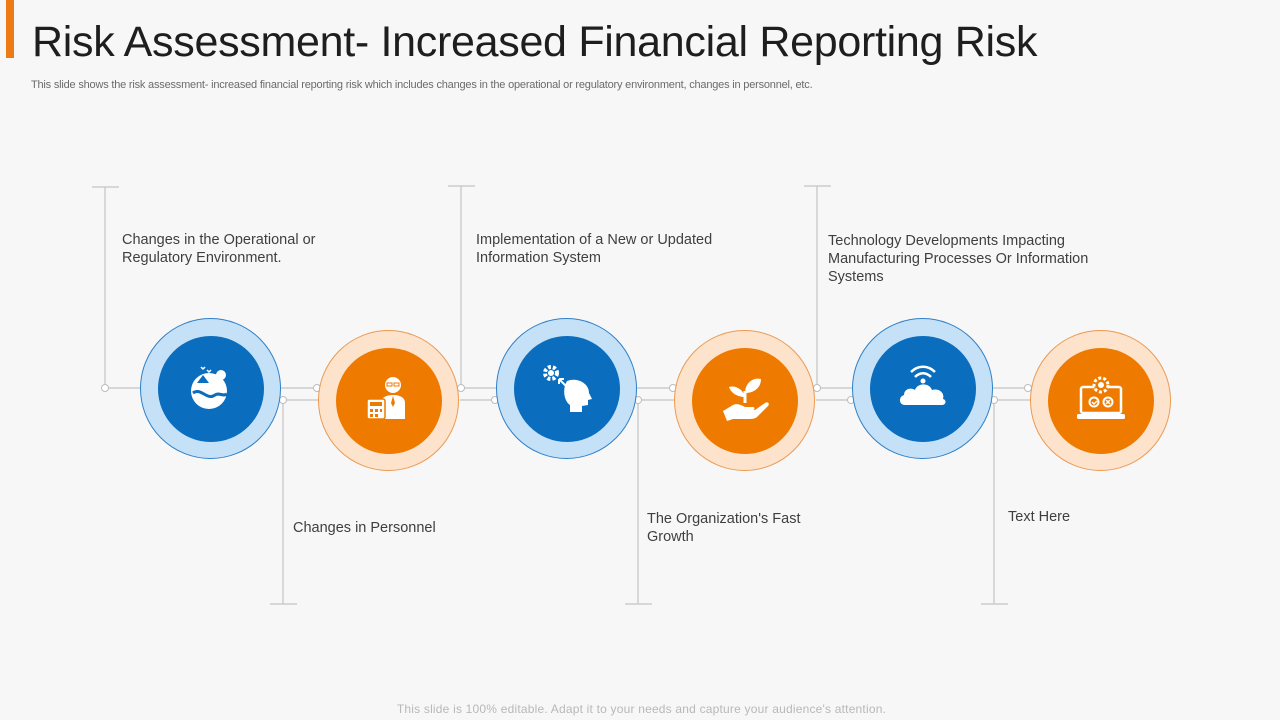 The width and height of the screenshot is (1280, 720). I want to click on node-2-circle, so click(389, 401).